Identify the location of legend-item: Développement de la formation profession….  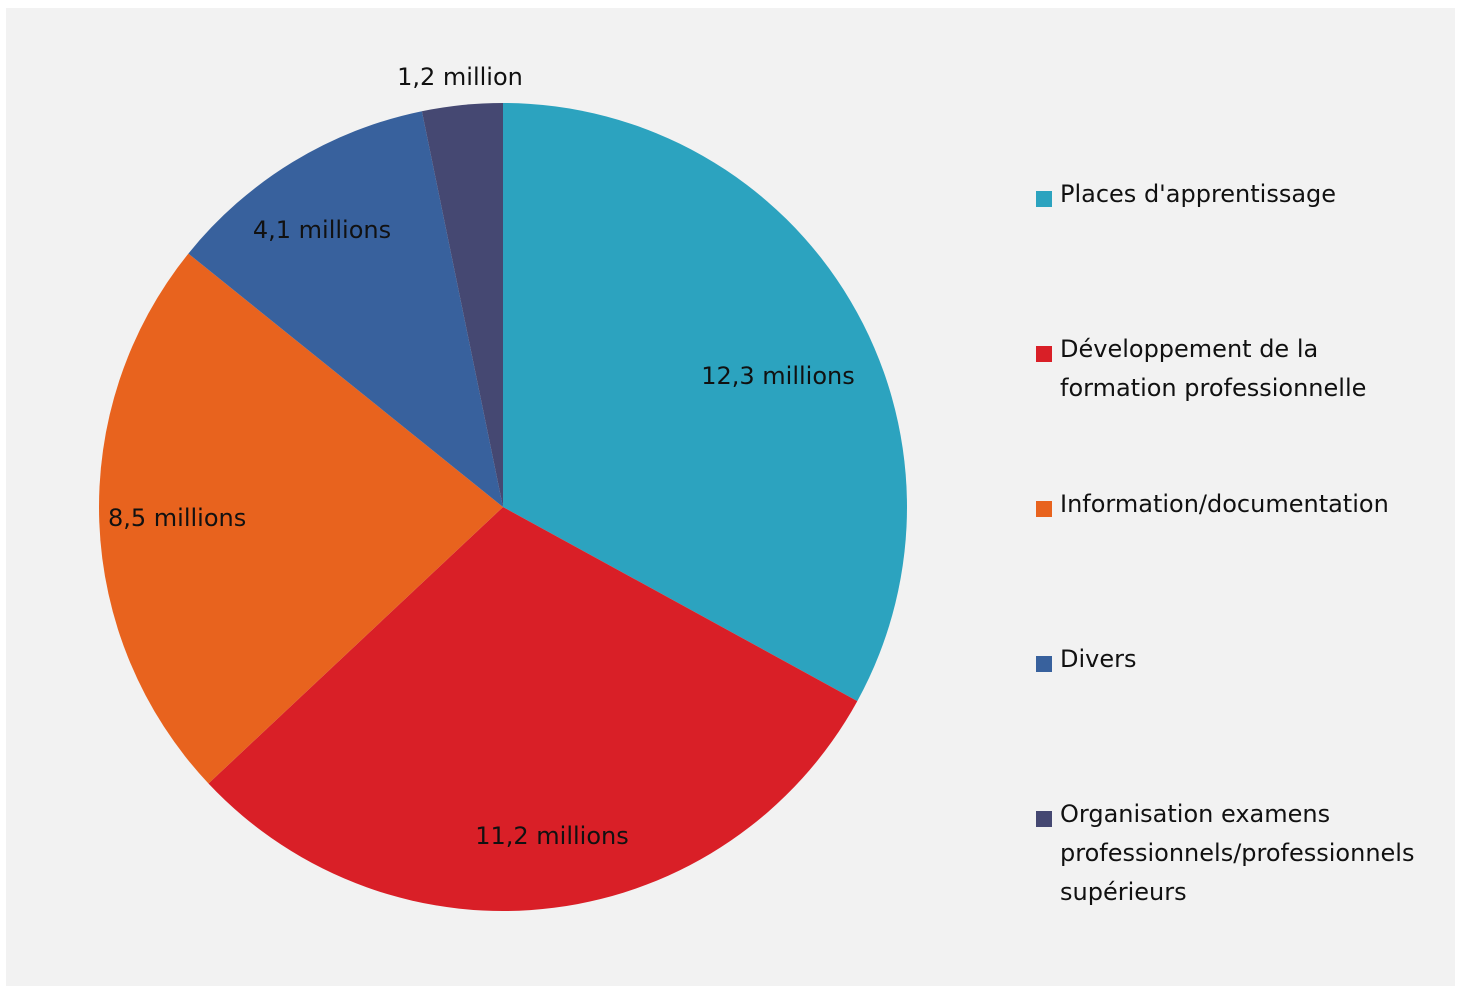
(1243, 371).